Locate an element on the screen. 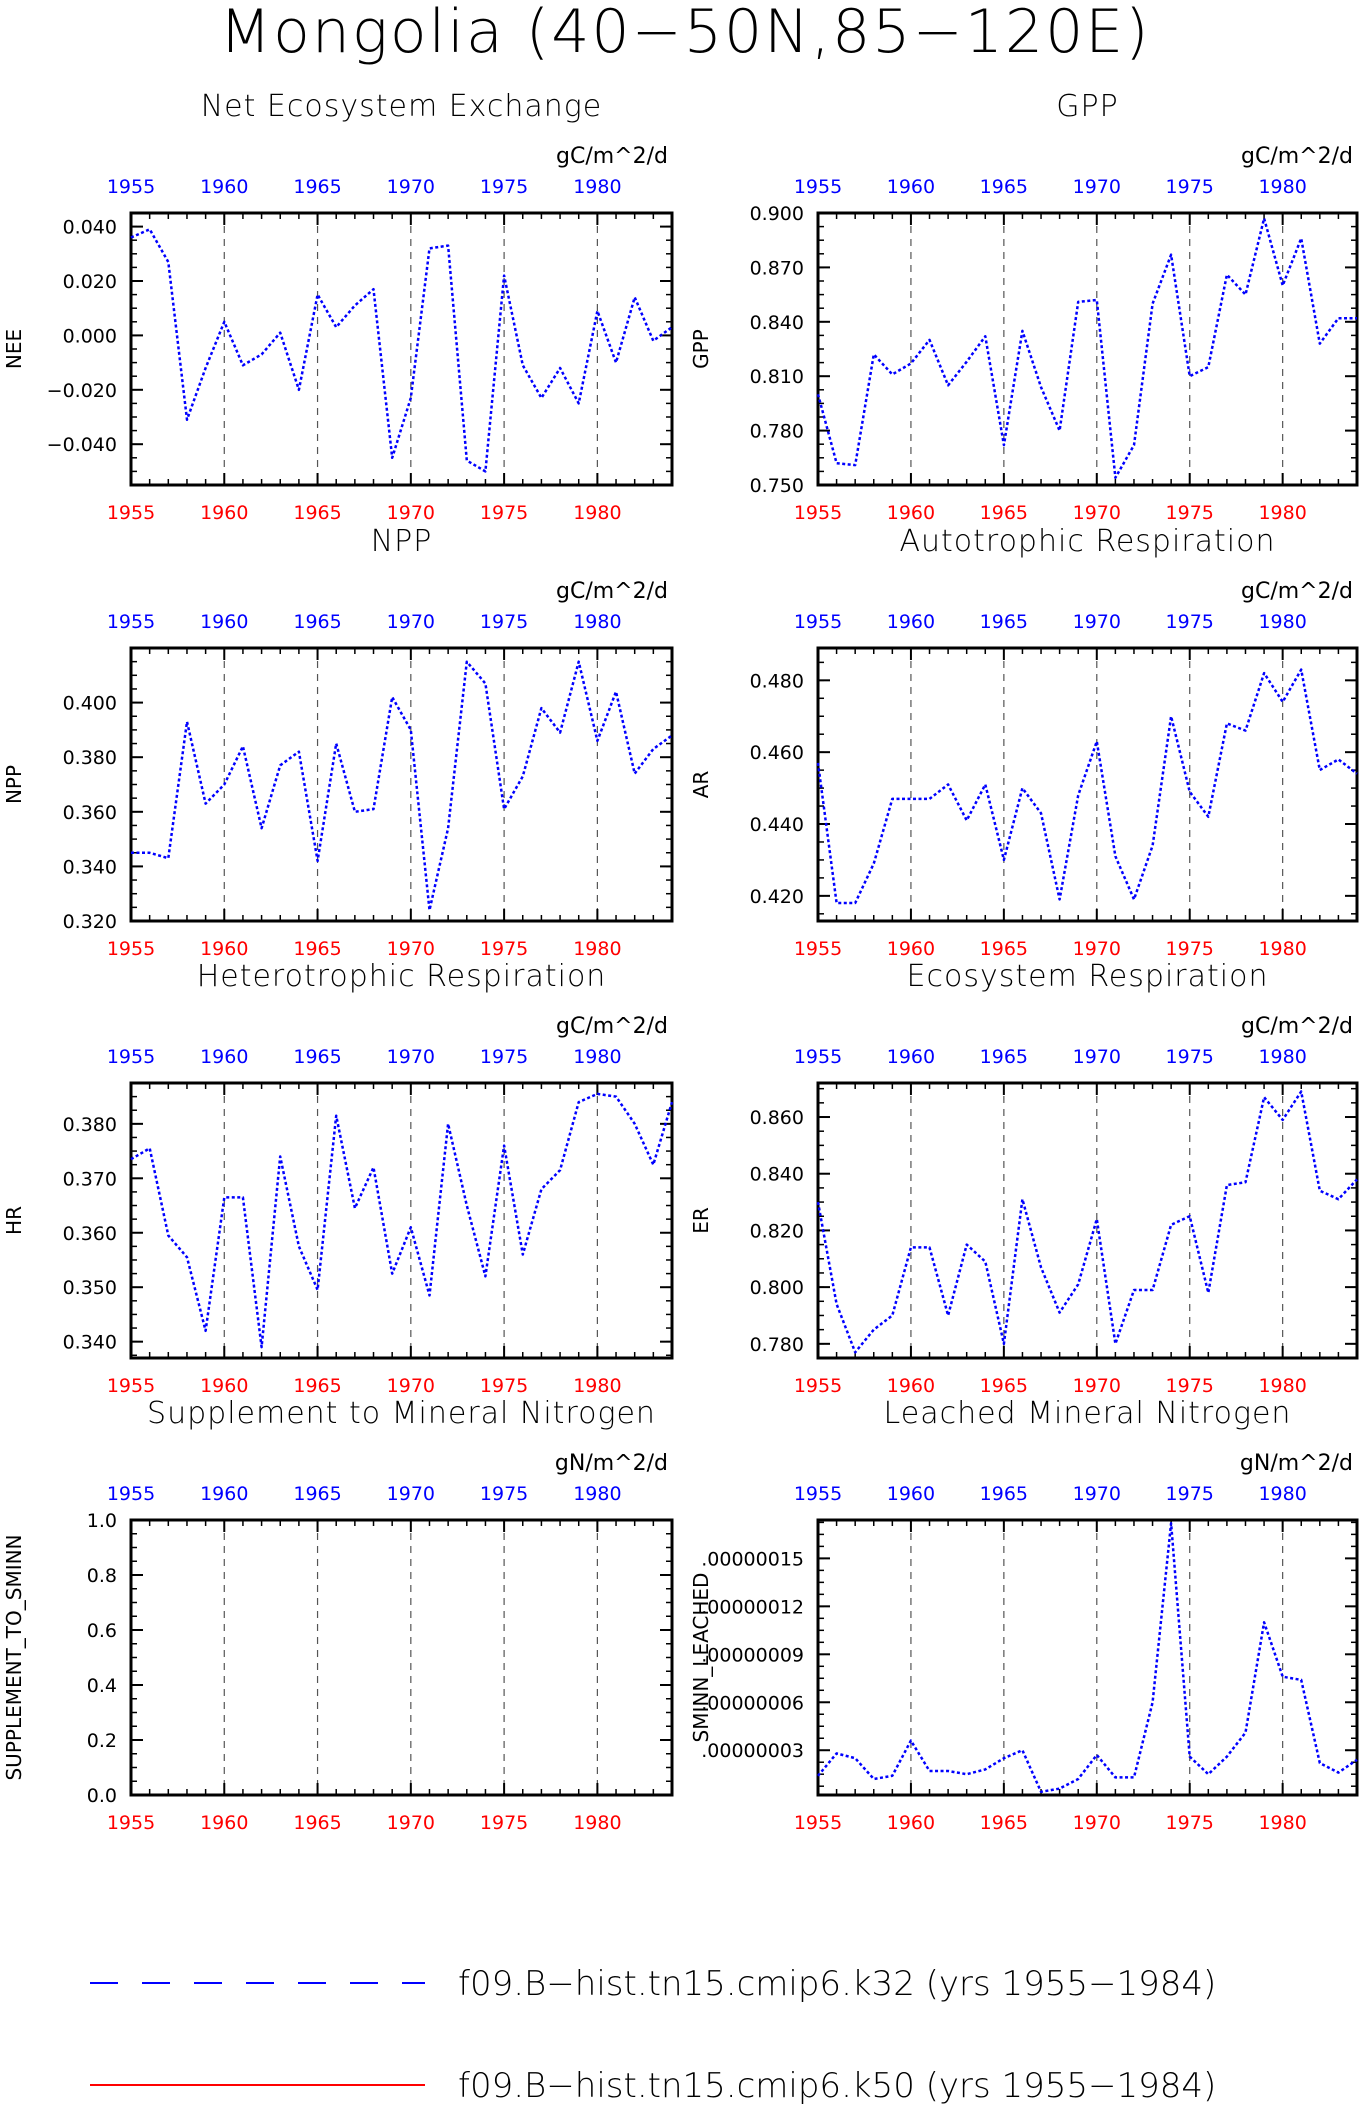  y-tick-label: .00000006 is located at coordinates (752, 1703).